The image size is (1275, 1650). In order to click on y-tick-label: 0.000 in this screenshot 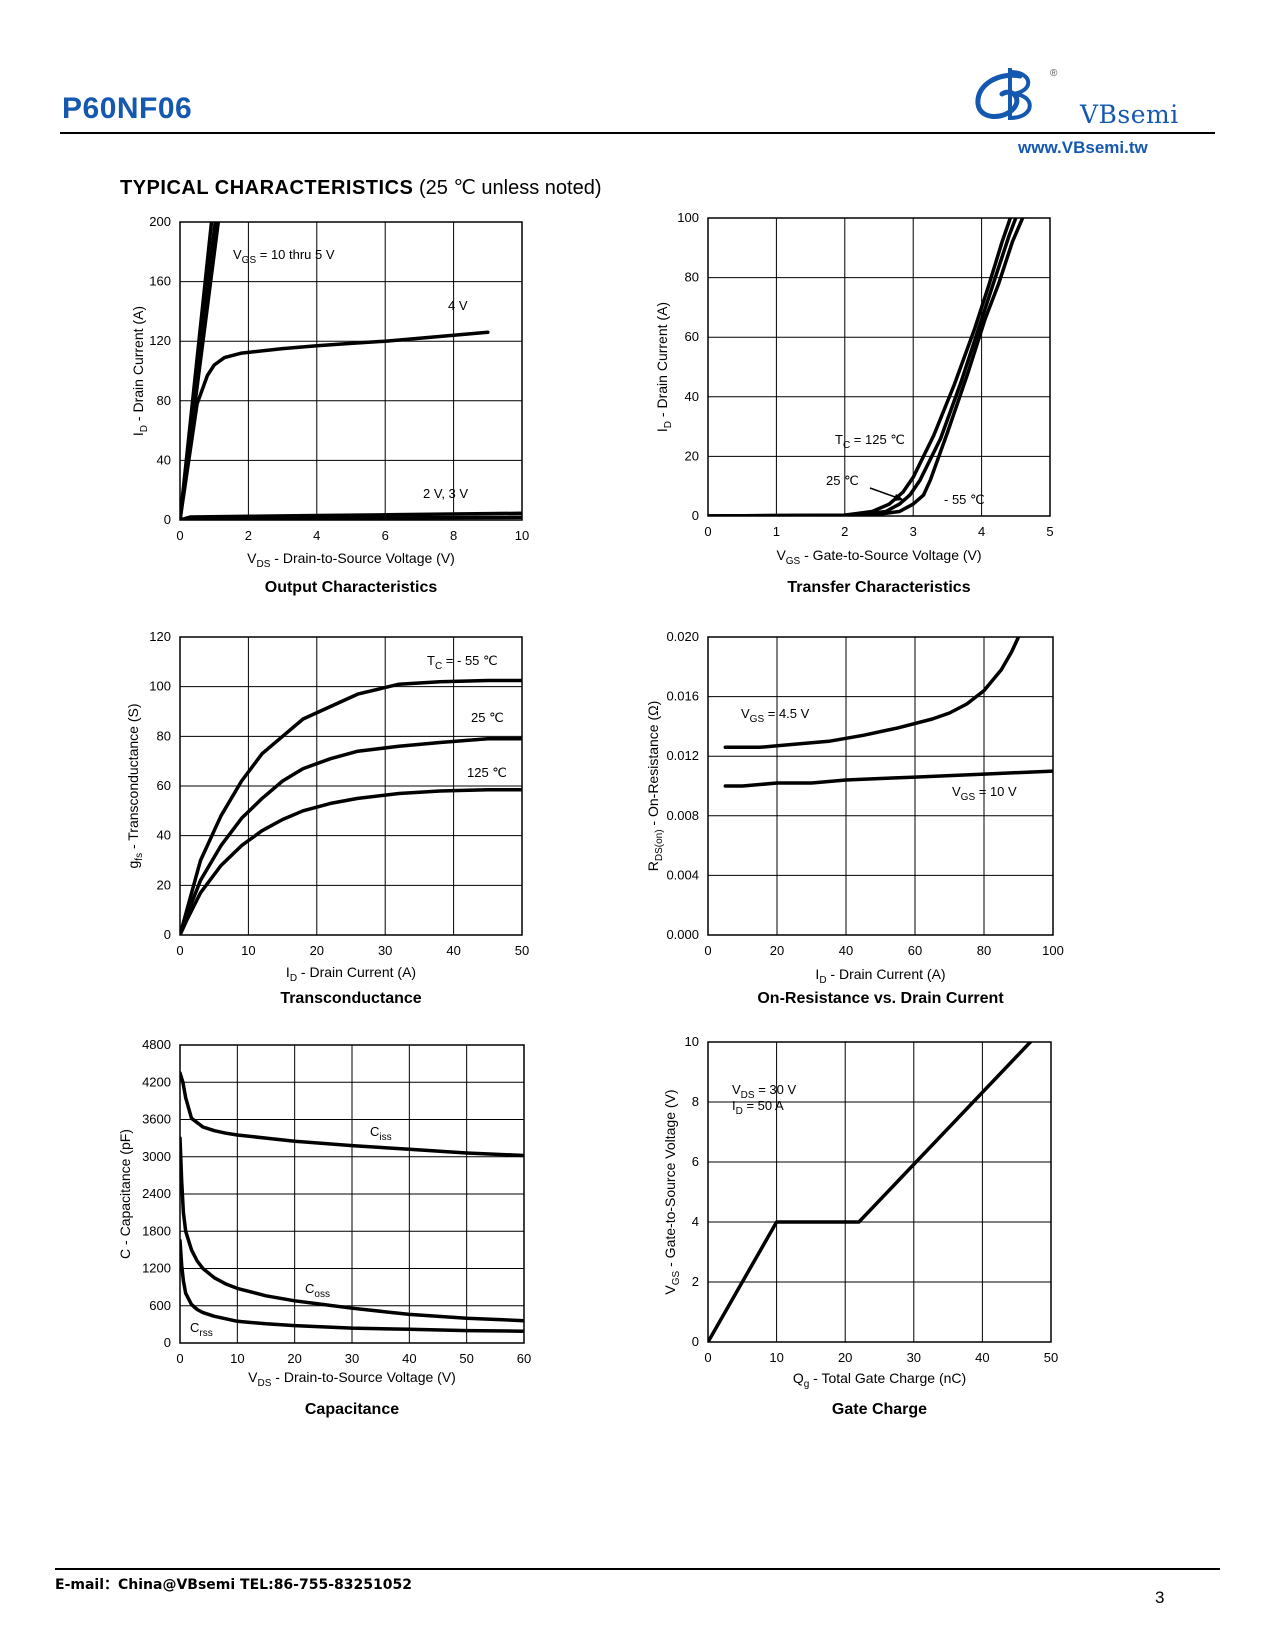, I will do `click(682, 934)`.